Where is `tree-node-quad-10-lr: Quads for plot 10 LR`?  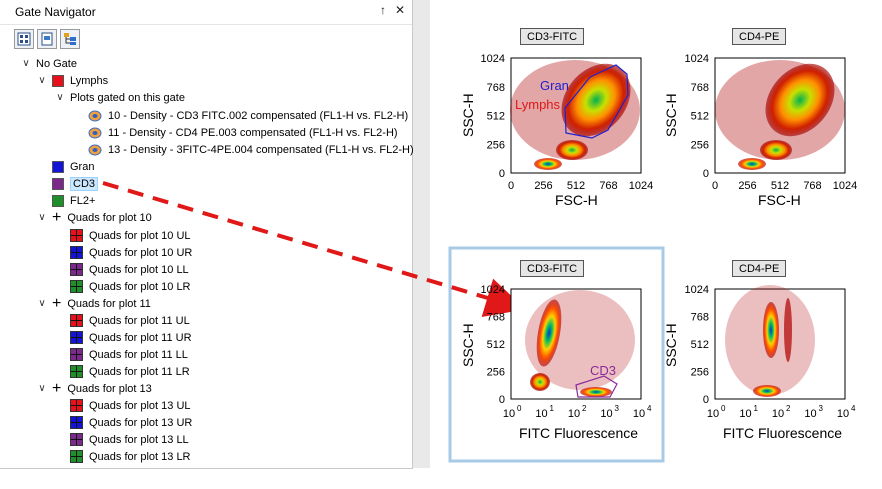 tree-node-quad-10-lr: Quads for plot 10 LR is located at coordinates (130, 286).